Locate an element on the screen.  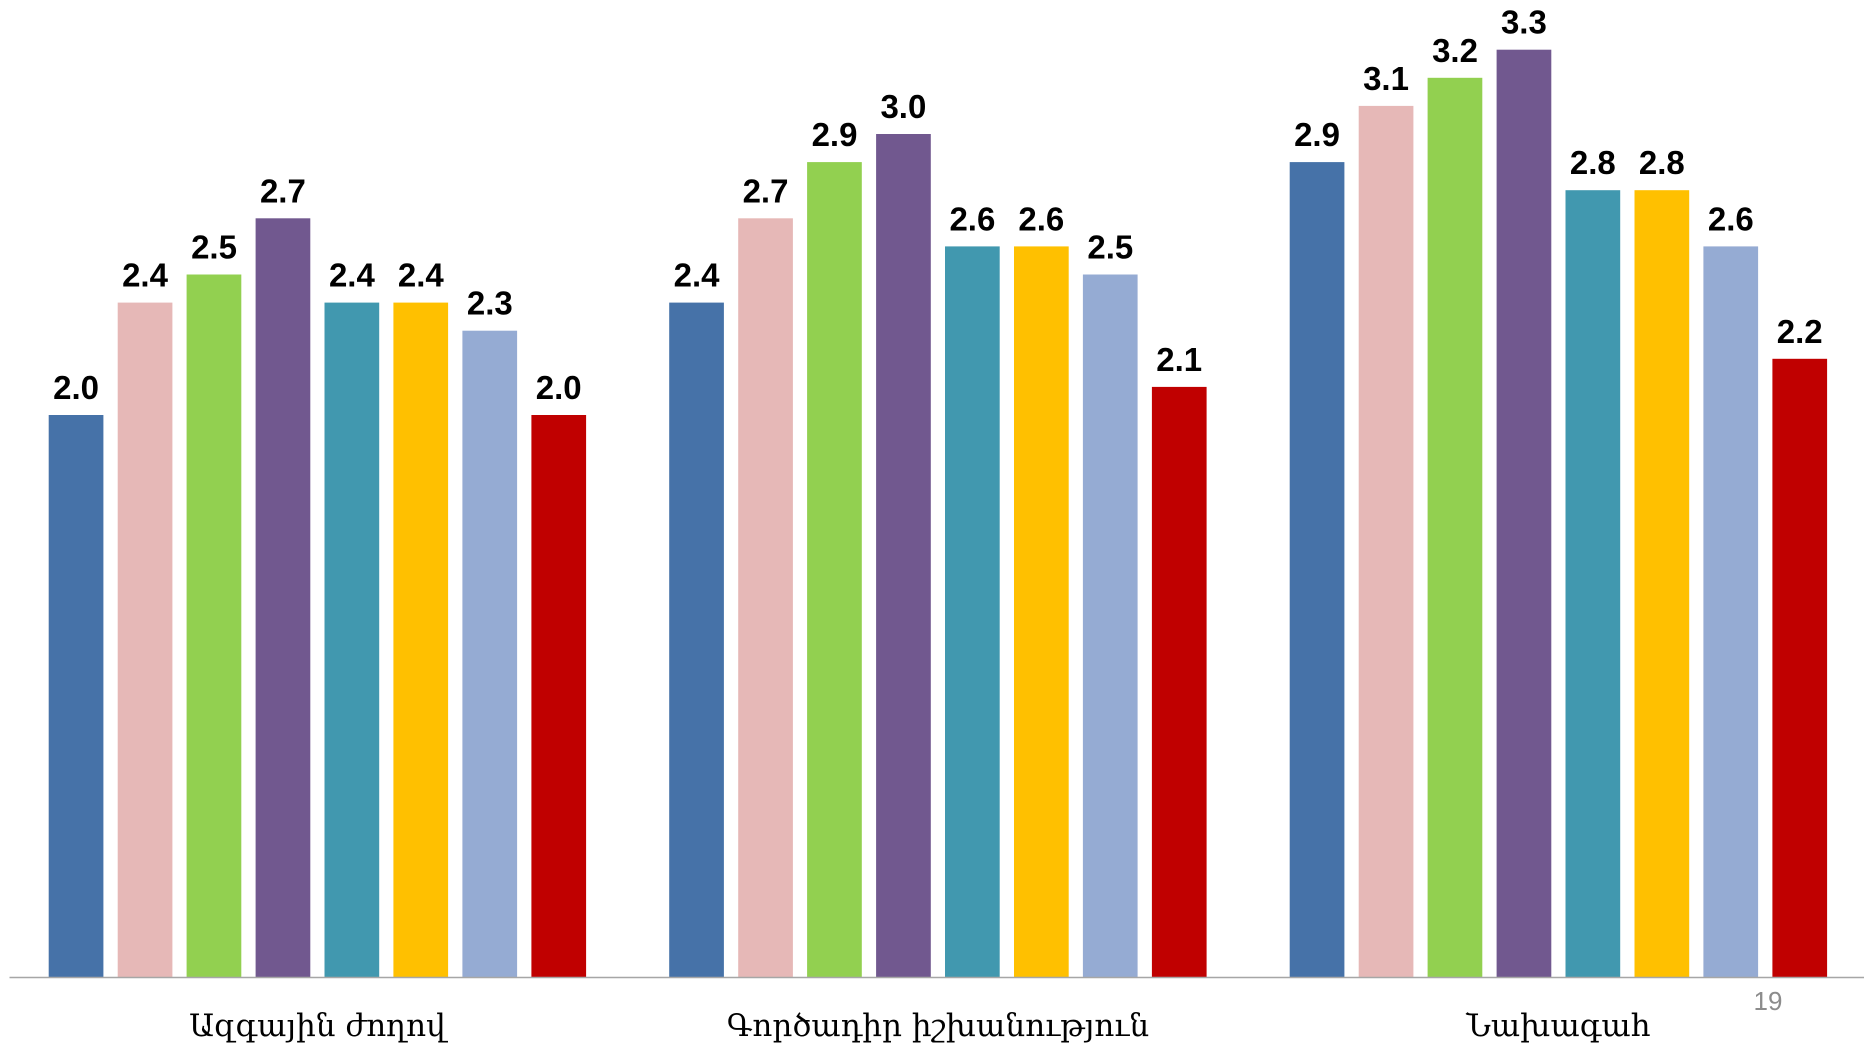
data-label-2-2: 2.7 is located at coordinates (766, 190).